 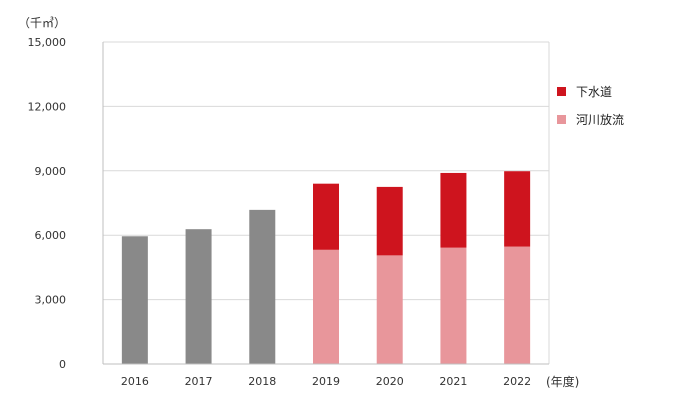 What do you see at coordinates (453, 381) in the screenshot?
I see `x-tick-label: 2021` at bounding box center [453, 381].